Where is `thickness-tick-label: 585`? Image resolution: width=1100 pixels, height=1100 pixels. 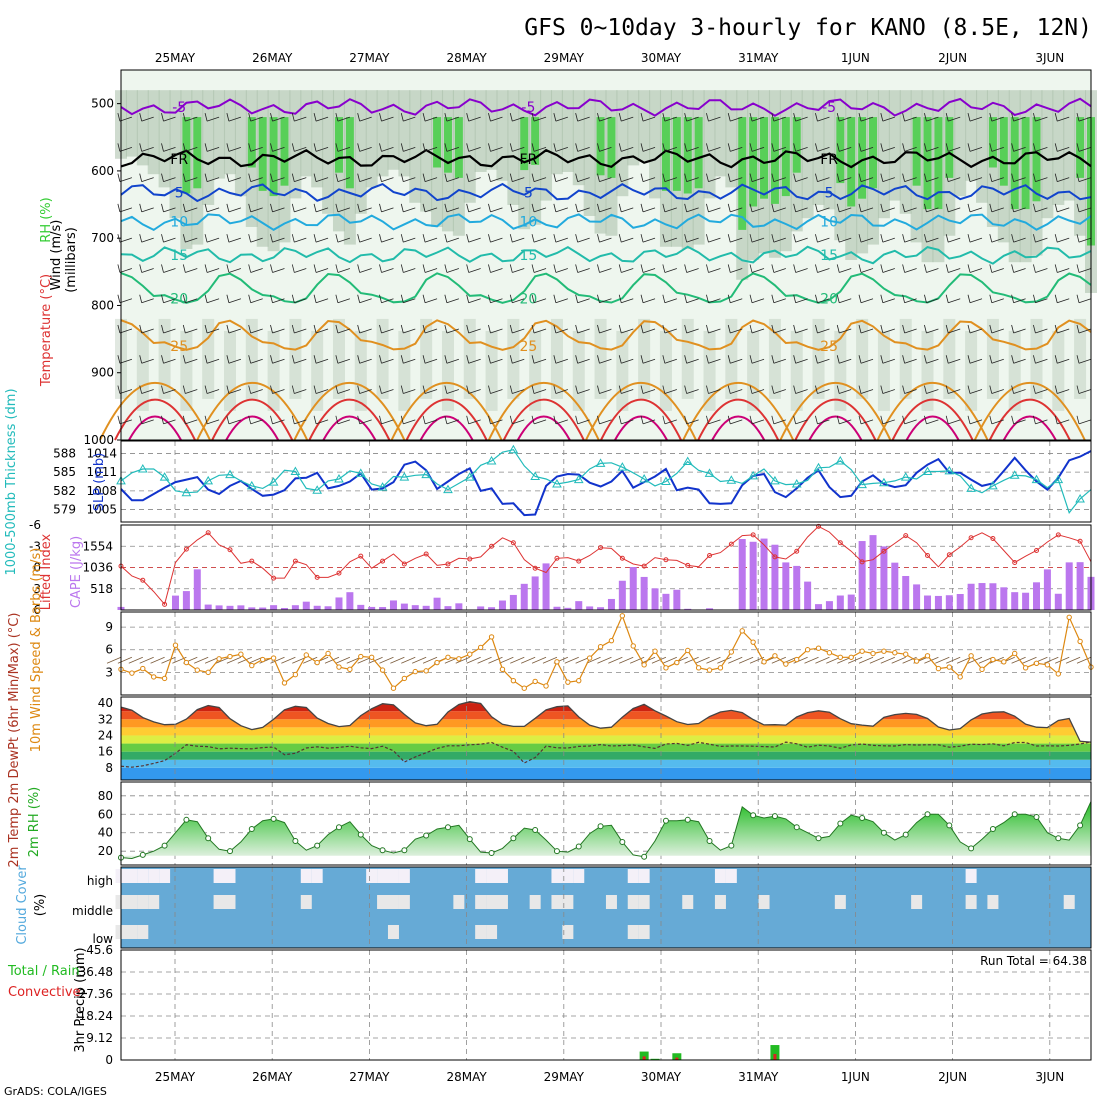 thickness-tick-label: 585 is located at coordinates (64, 472).